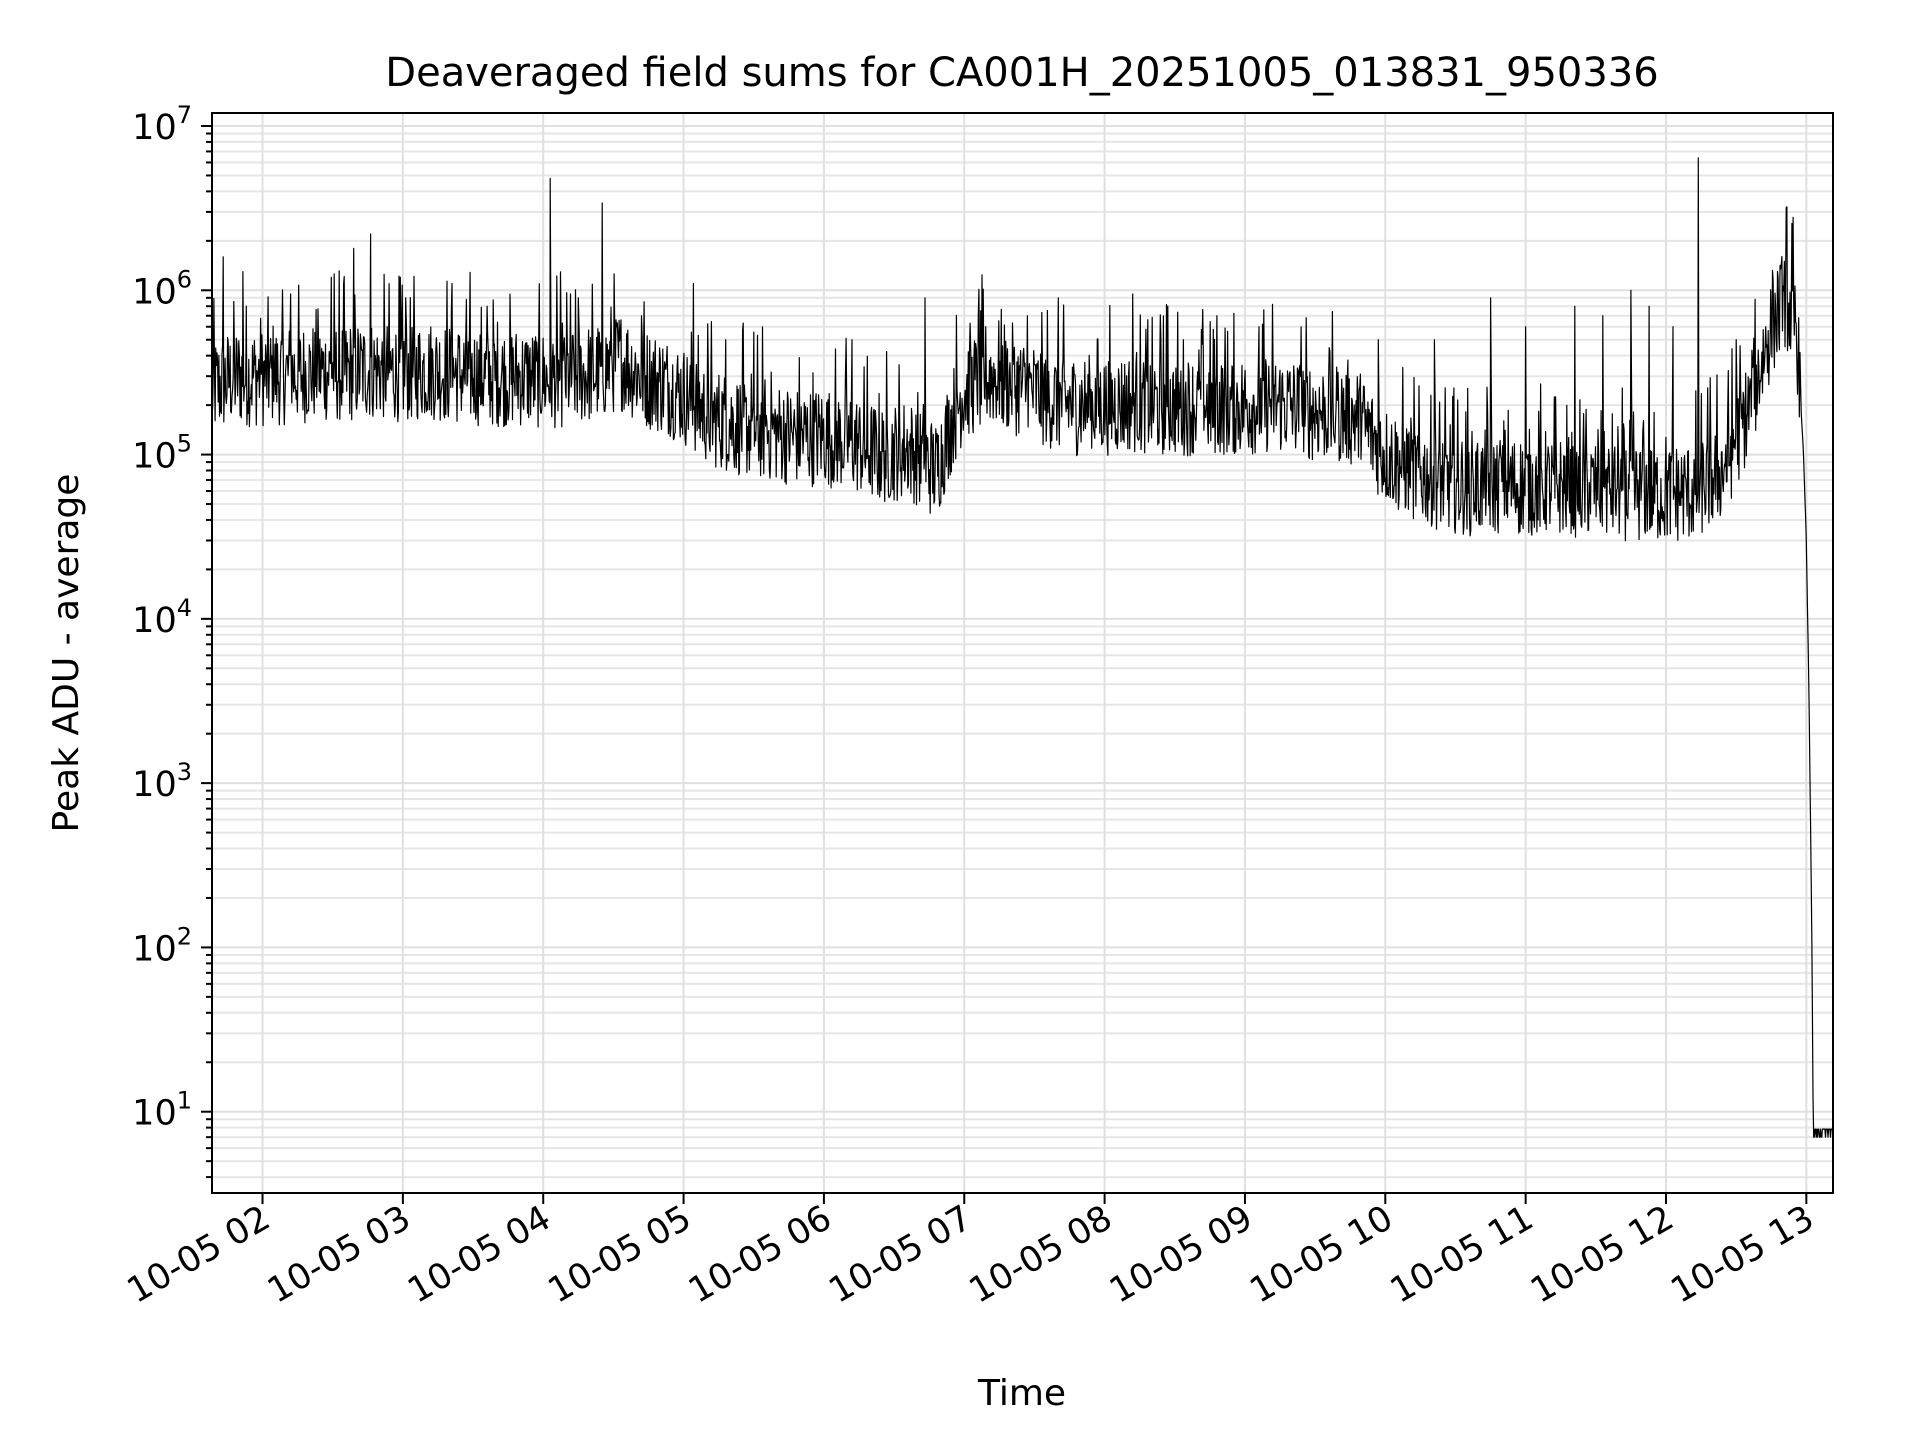 The image size is (1920, 1440). I want to click on y-tick-label: 10⁷, so click(162, 124).